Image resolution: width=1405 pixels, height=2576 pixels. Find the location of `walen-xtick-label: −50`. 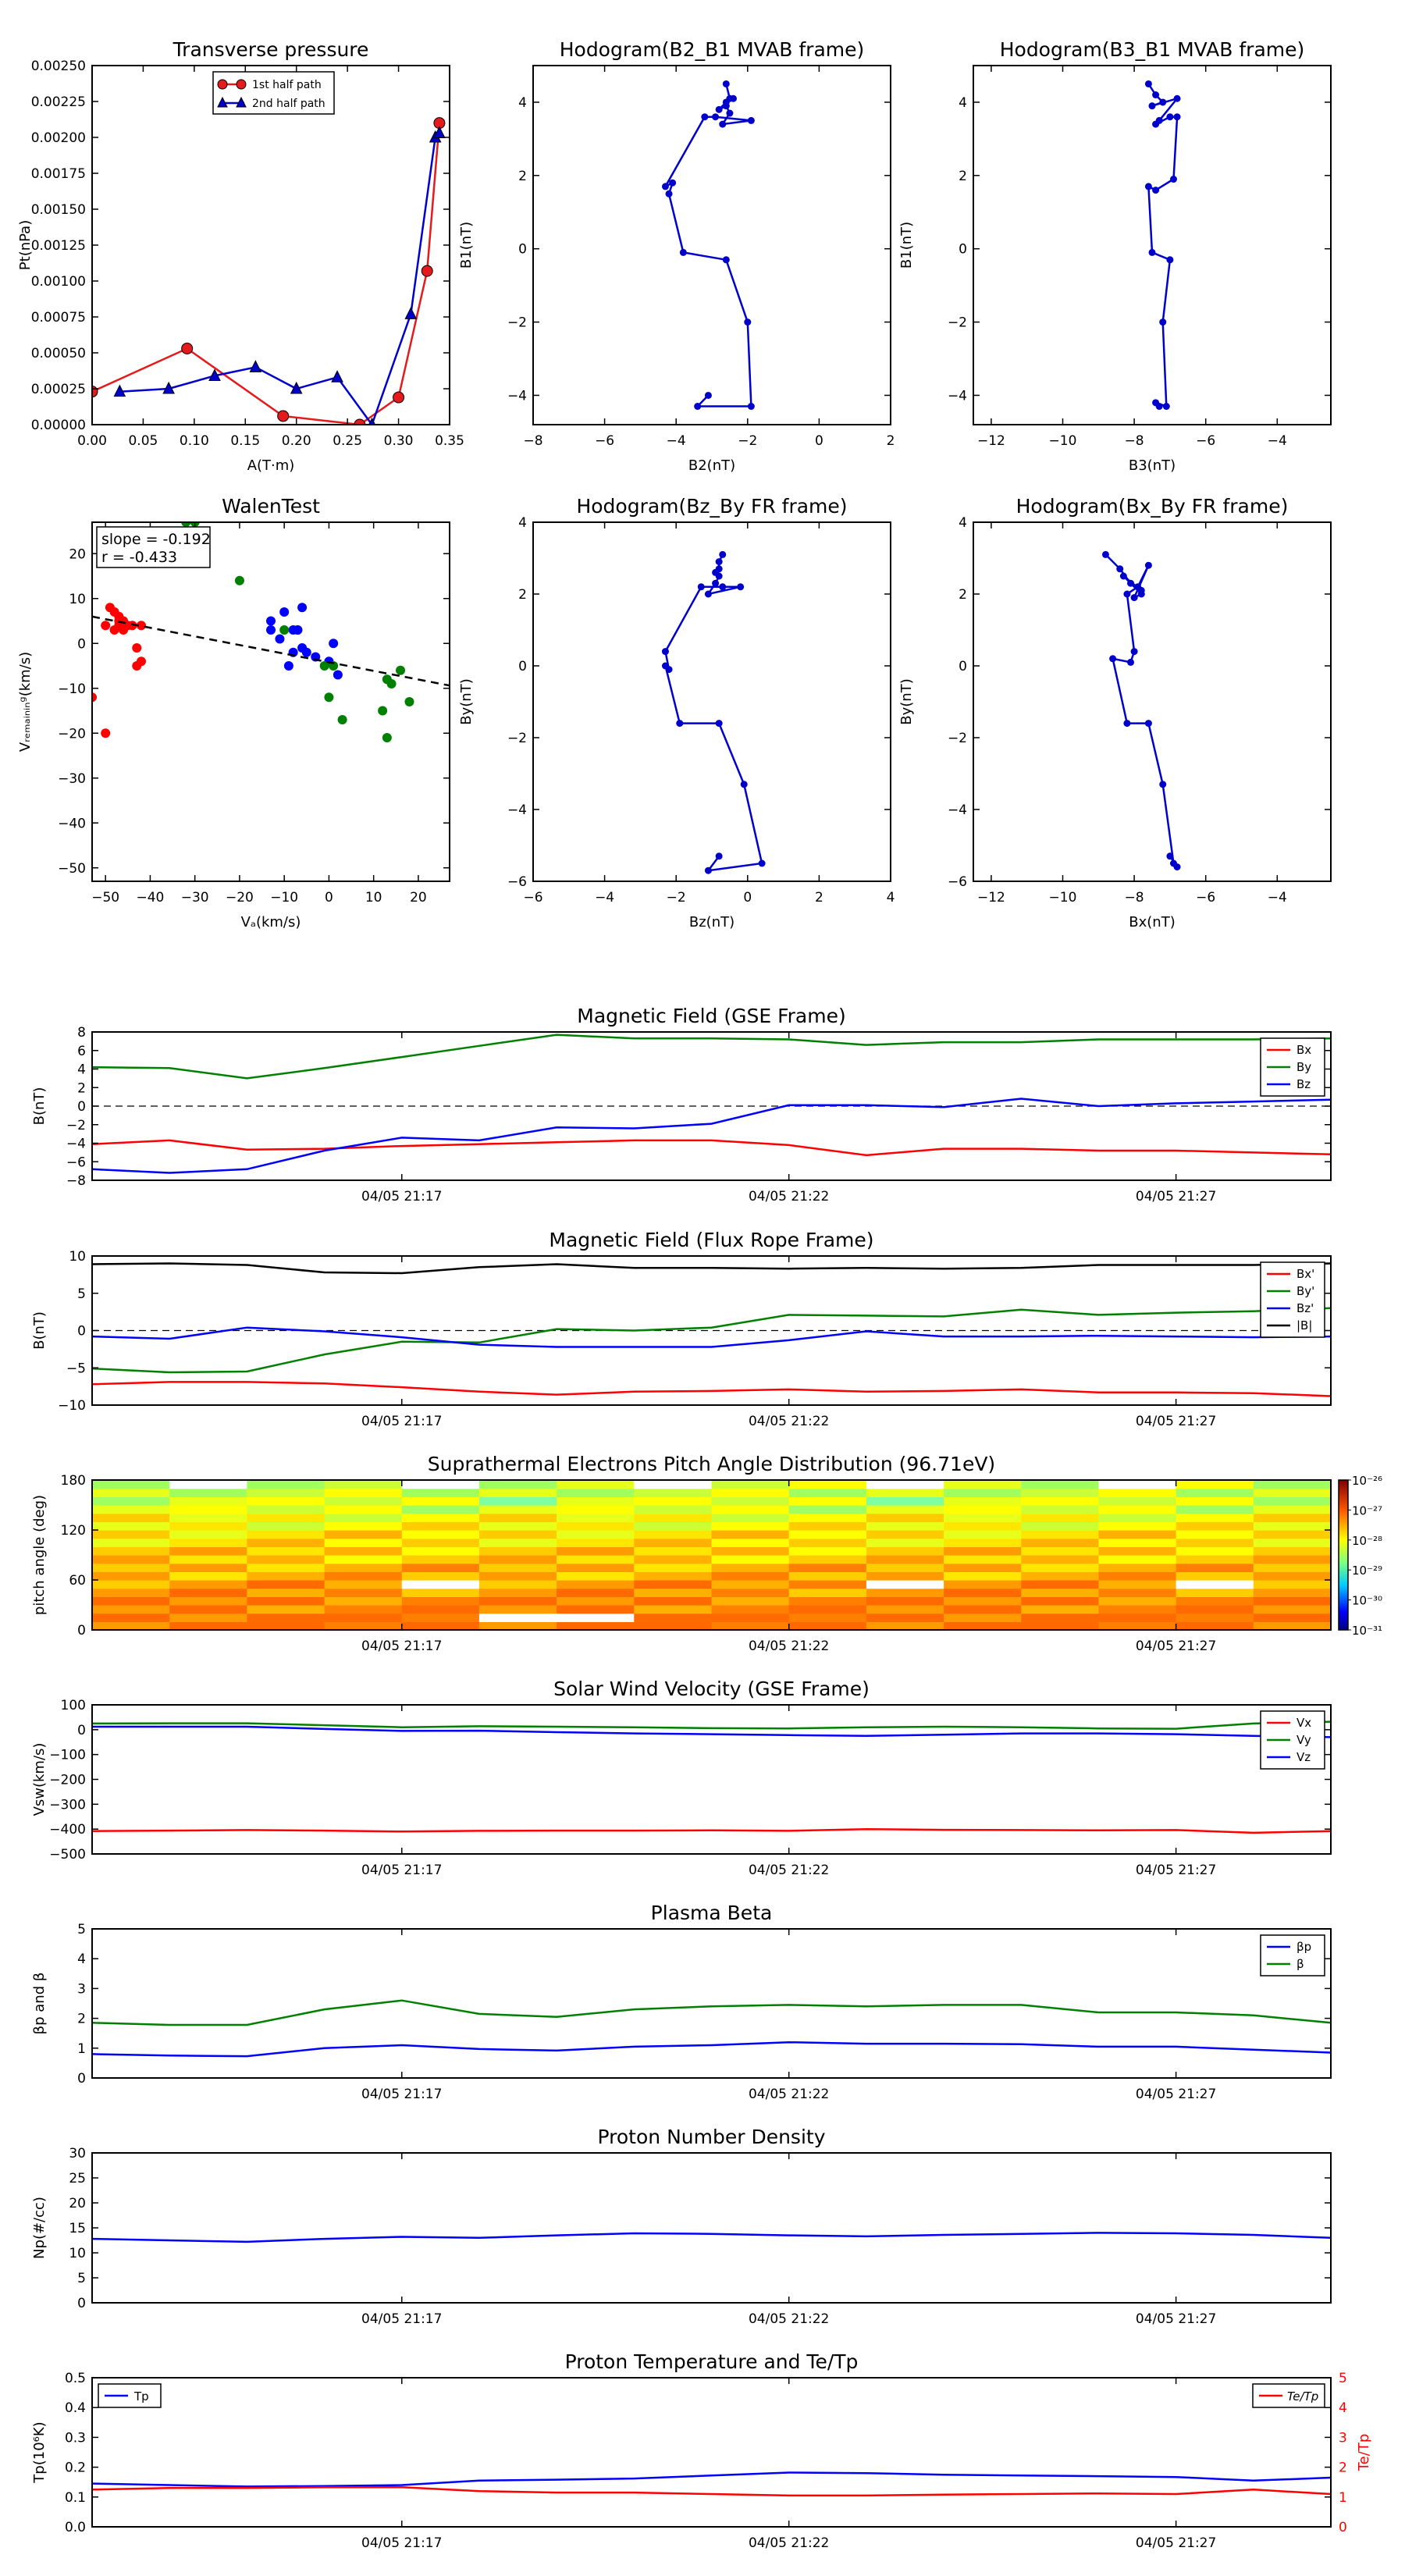

walen-xtick-label: −50 is located at coordinates (105, 898).